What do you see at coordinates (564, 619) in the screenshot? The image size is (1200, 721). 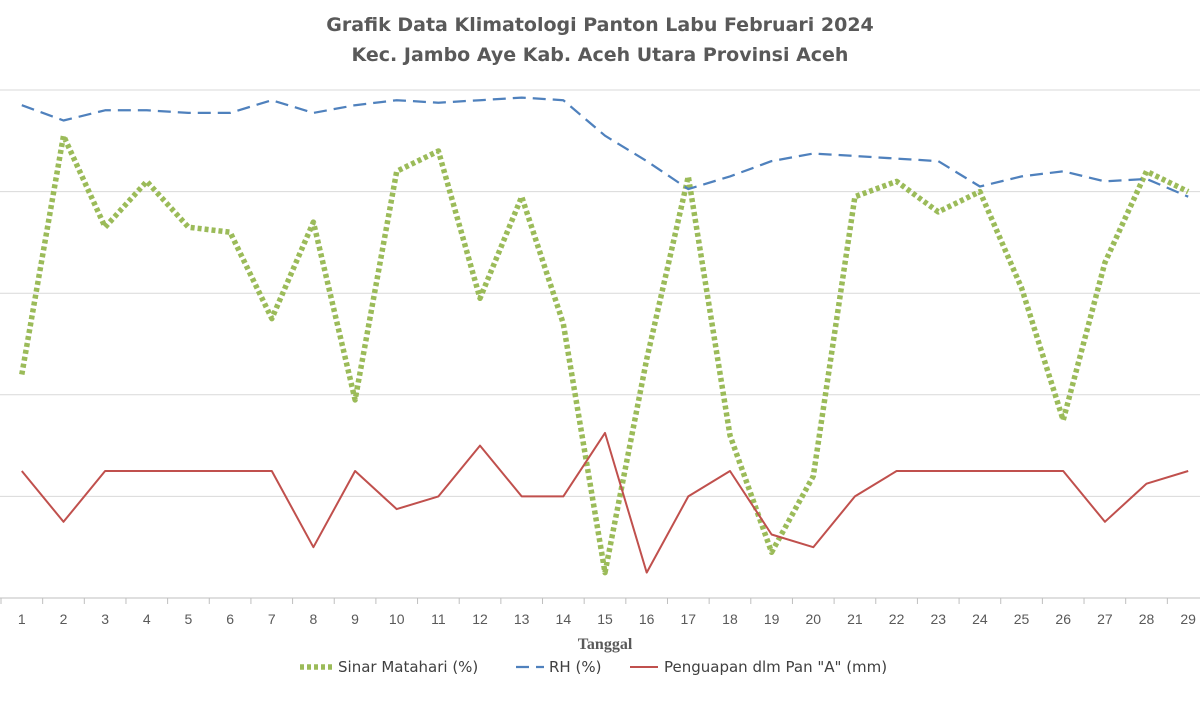 I see `x-tick-label: 14` at bounding box center [564, 619].